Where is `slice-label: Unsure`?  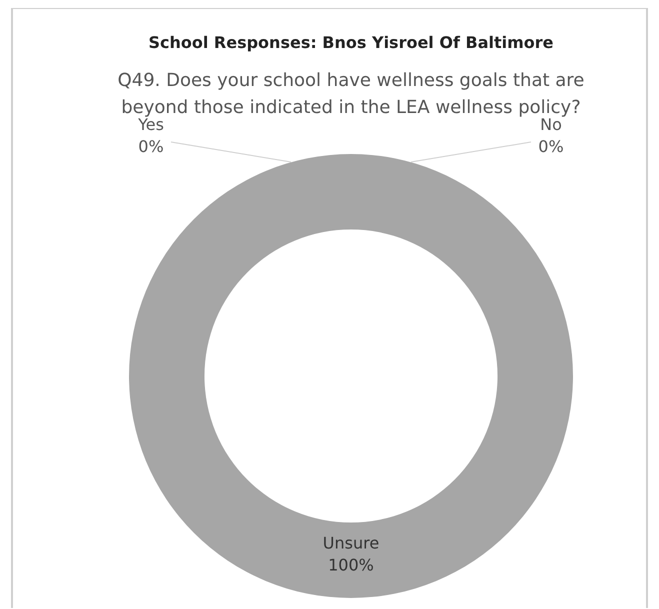
slice-label: Unsure is located at coordinates (351, 542).